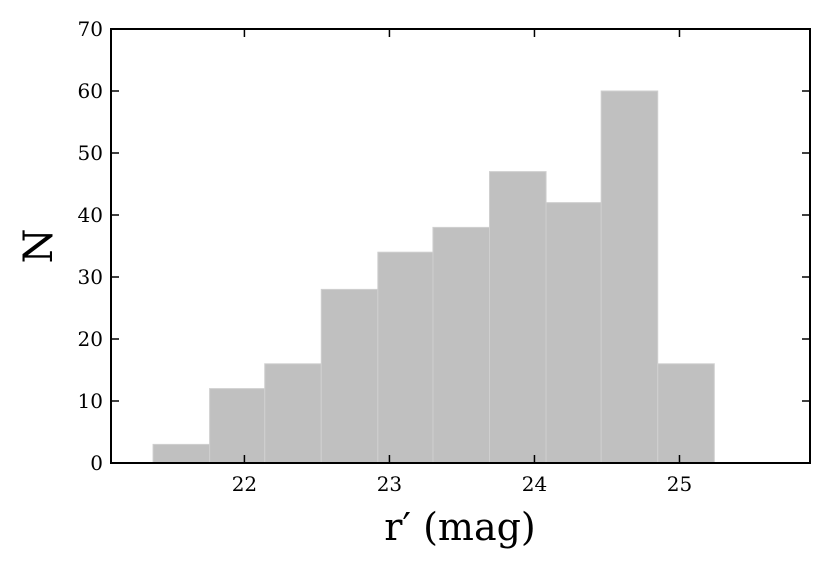  What do you see at coordinates (96, 463) in the screenshot?
I see `y-tick-label: 0` at bounding box center [96, 463].